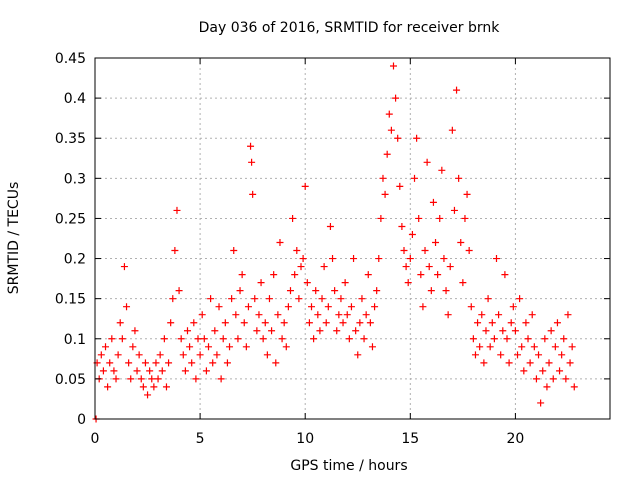 The height and width of the screenshot is (480, 640). What do you see at coordinates (75, 99) in the screenshot?
I see `y-tick-label: 0.4` at bounding box center [75, 99].